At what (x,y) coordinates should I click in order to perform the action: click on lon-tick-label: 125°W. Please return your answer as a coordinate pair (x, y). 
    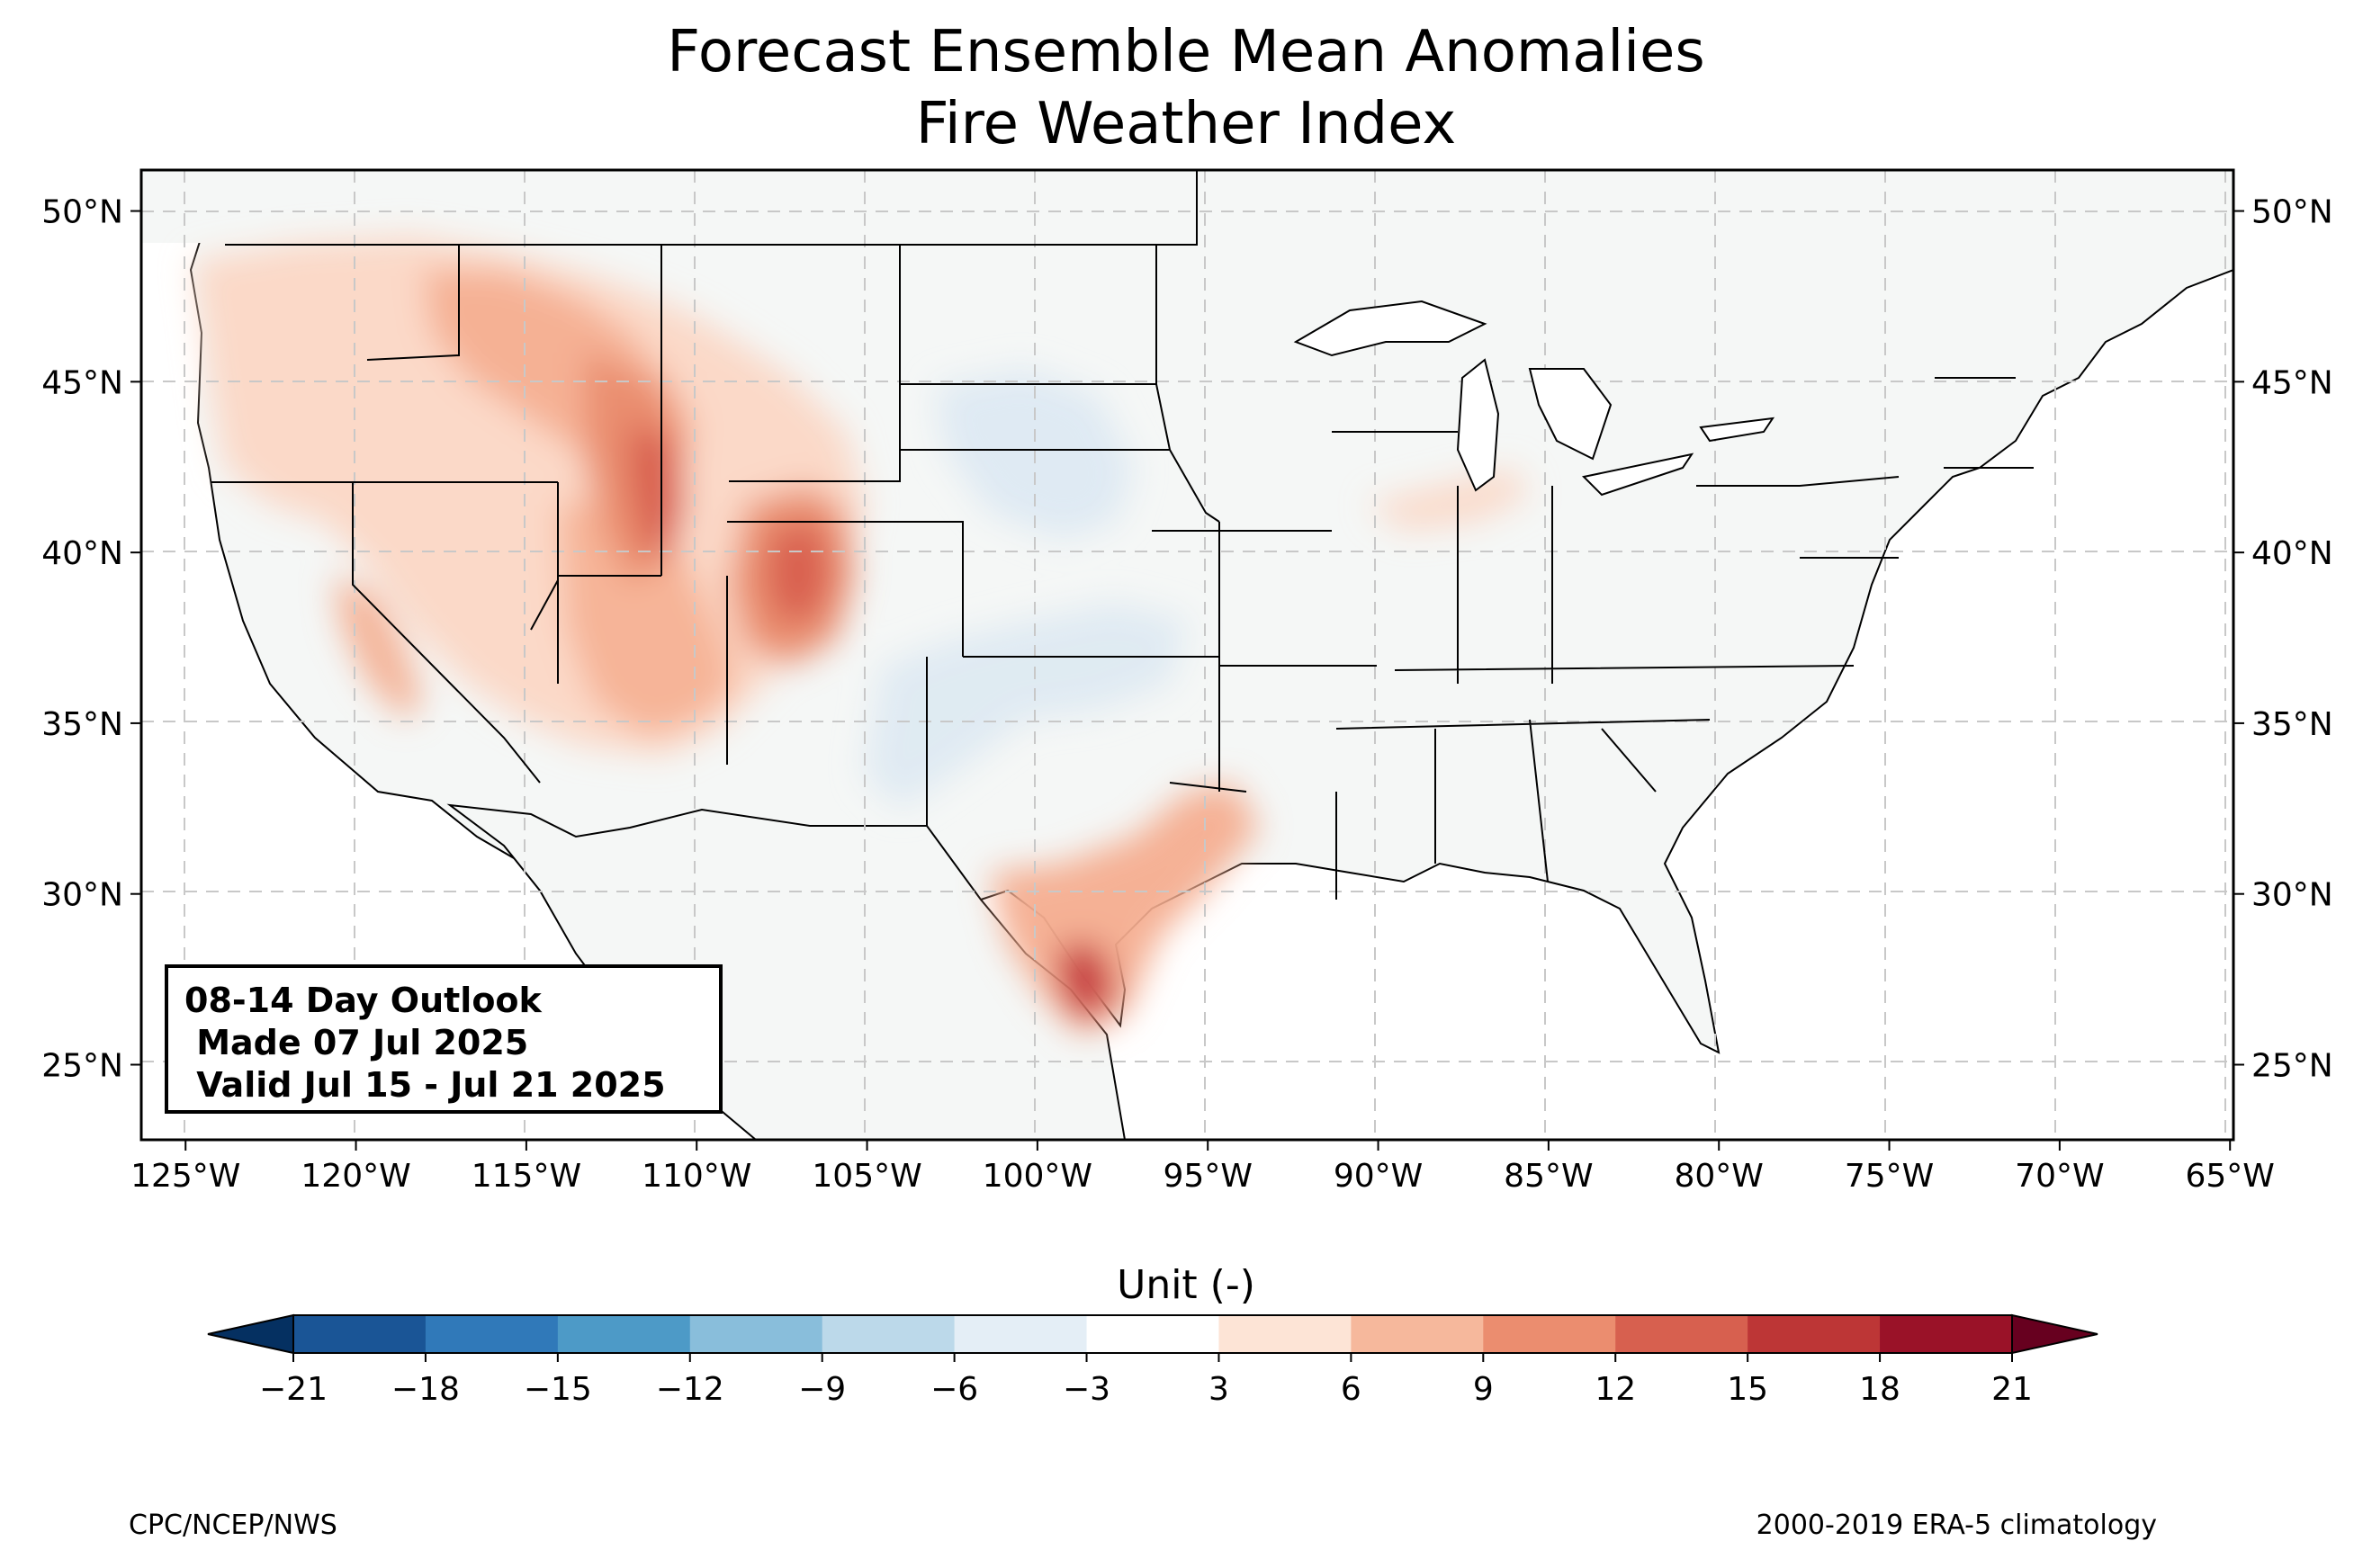
    Looking at the image, I should click on (185, 1176).